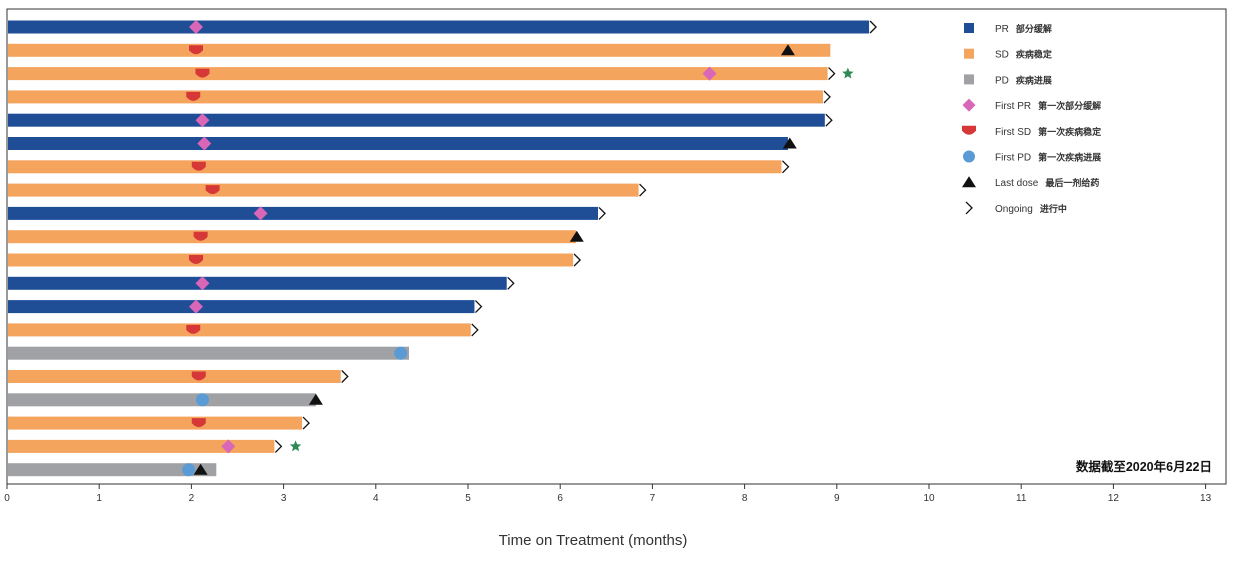  Describe the element at coordinates (1206, 498) in the screenshot. I see `x-tick-label: 13` at that location.